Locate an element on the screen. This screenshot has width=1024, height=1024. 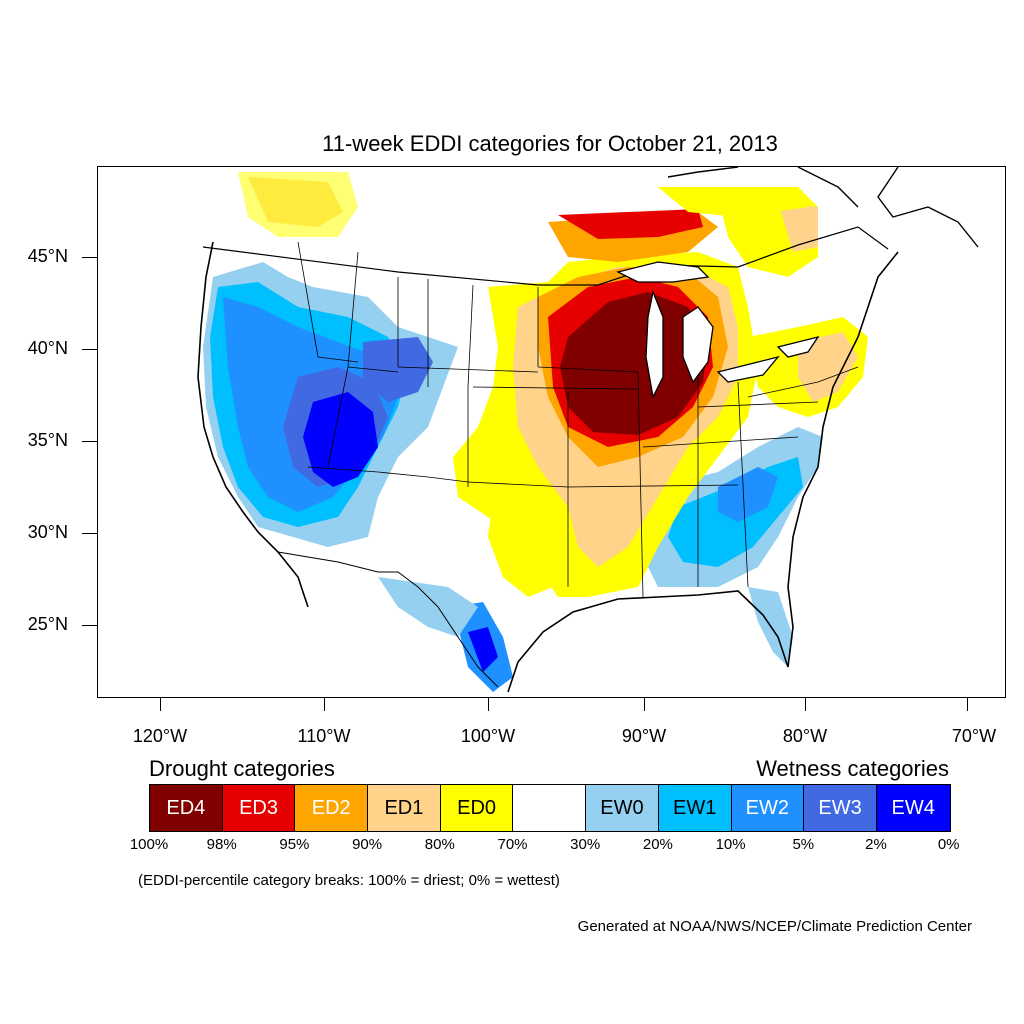
percent-break-label: 90% is located at coordinates (367, 844).